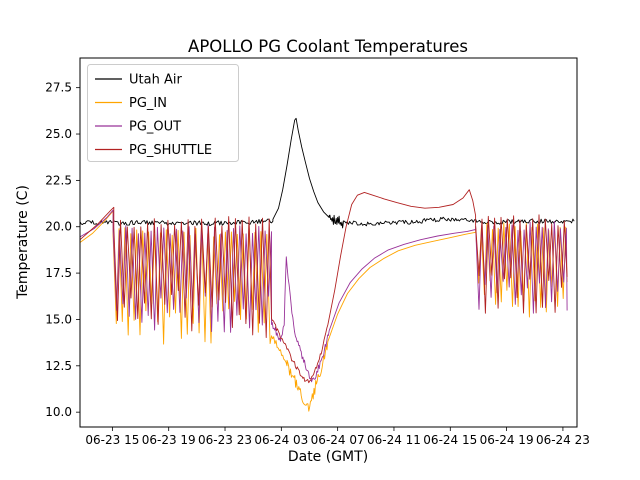 The image size is (640, 480). Describe the element at coordinates (328, 457) in the screenshot. I see `x-axis-label: Date (GMT)` at that location.